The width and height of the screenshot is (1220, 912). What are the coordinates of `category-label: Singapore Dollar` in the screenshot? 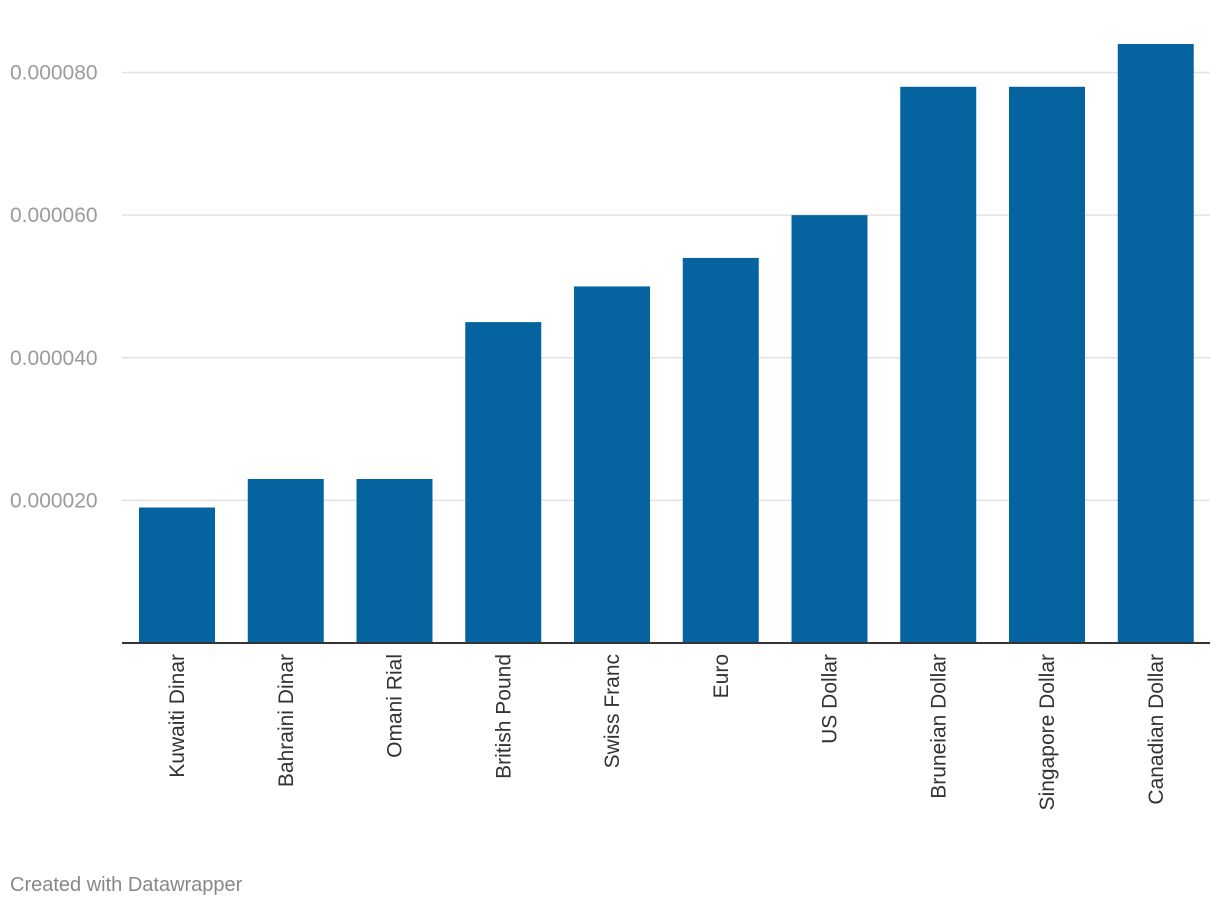 It's located at (1047, 732).